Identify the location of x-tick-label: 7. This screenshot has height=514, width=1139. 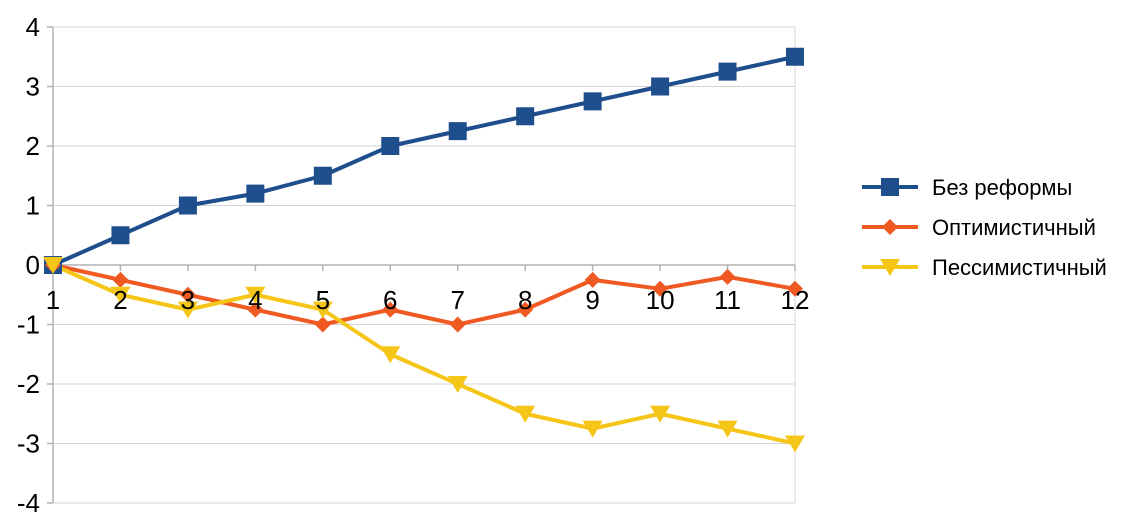
(457, 300).